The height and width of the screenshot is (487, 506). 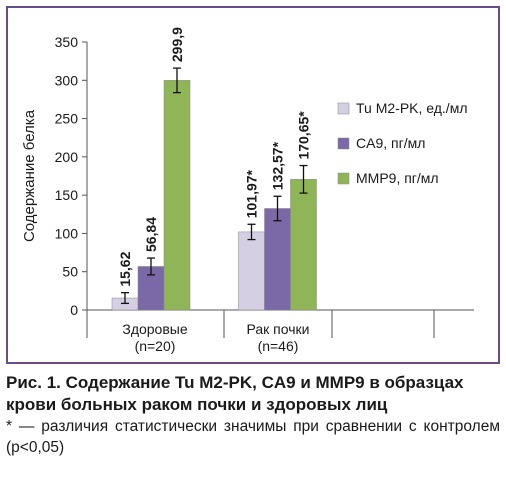 I want to click on data-label: 101,97*, so click(x=252, y=193).